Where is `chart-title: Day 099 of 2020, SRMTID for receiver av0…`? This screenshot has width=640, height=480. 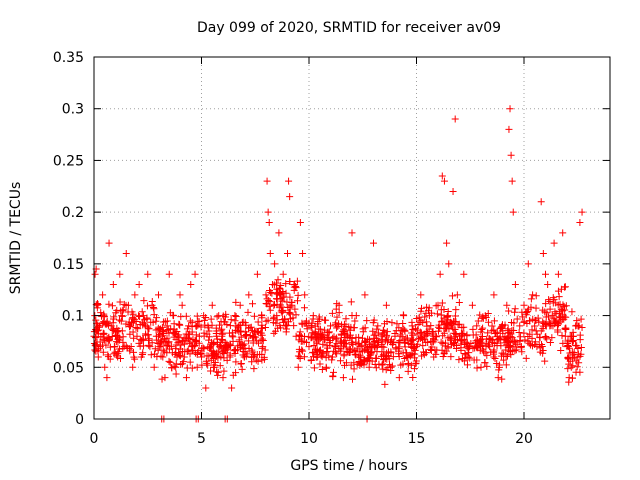 chart-title: Day 099 of 2020, SRMTID for receiver av0… is located at coordinates (349, 28).